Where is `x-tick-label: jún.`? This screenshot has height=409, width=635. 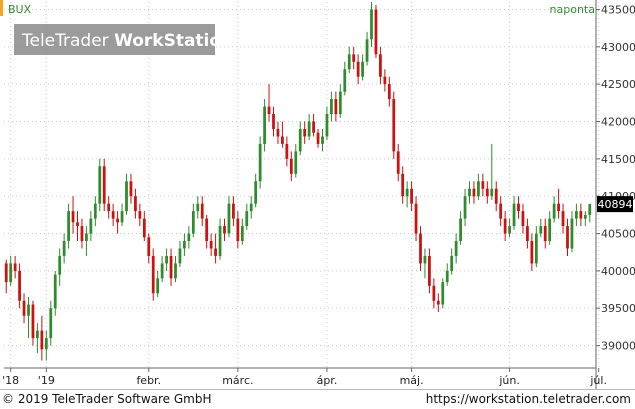 x-tick-label: jún. is located at coordinates (509, 380).